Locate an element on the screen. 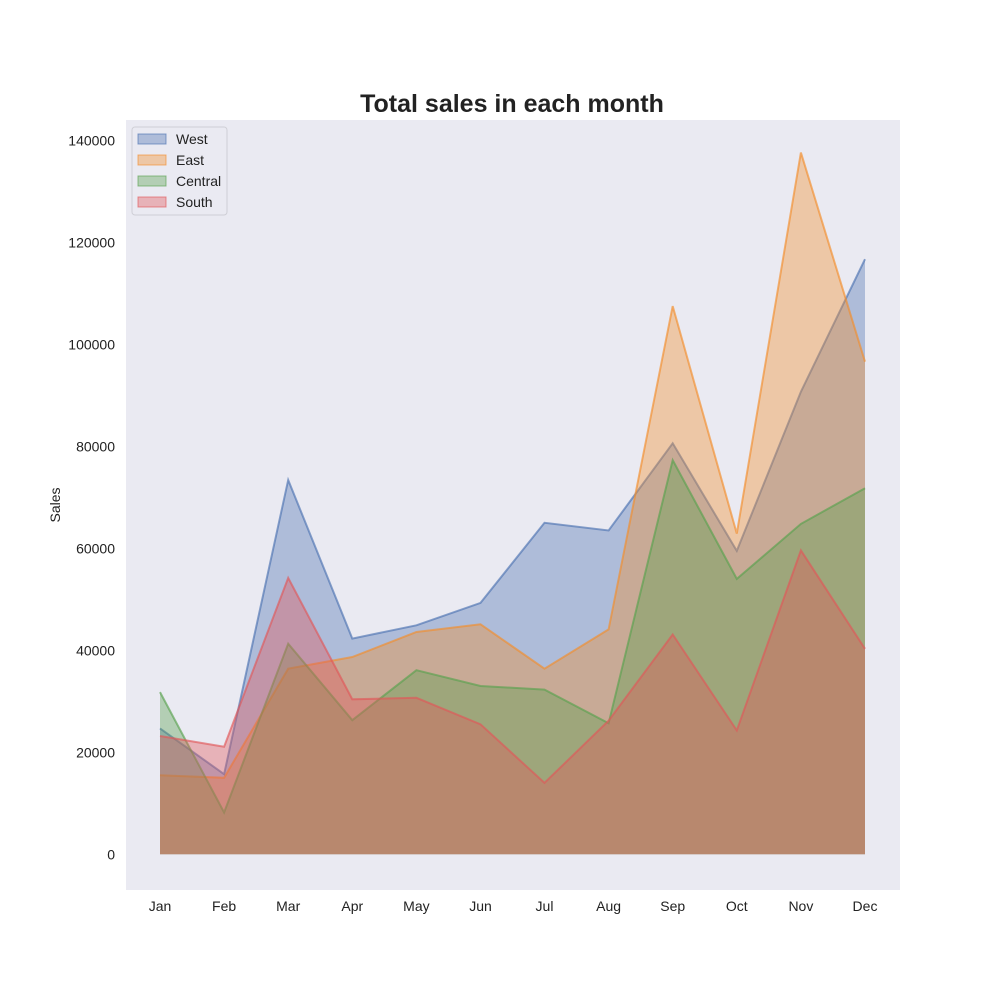 The height and width of the screenshot is (1000, 1000). legend-swatch-south is located at coordinates (152, 202).